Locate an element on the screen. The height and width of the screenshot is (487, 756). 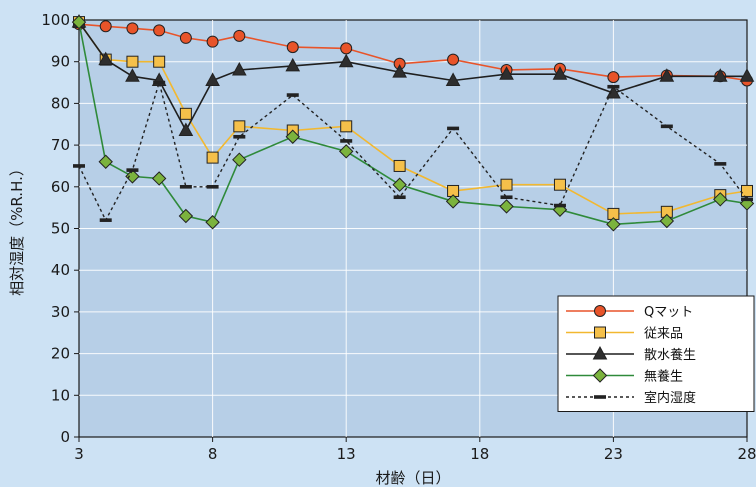
y-axis-ticks: 0 10 20 30 40 50 60 70 80 90 100 is located at coordinates (60, 228).